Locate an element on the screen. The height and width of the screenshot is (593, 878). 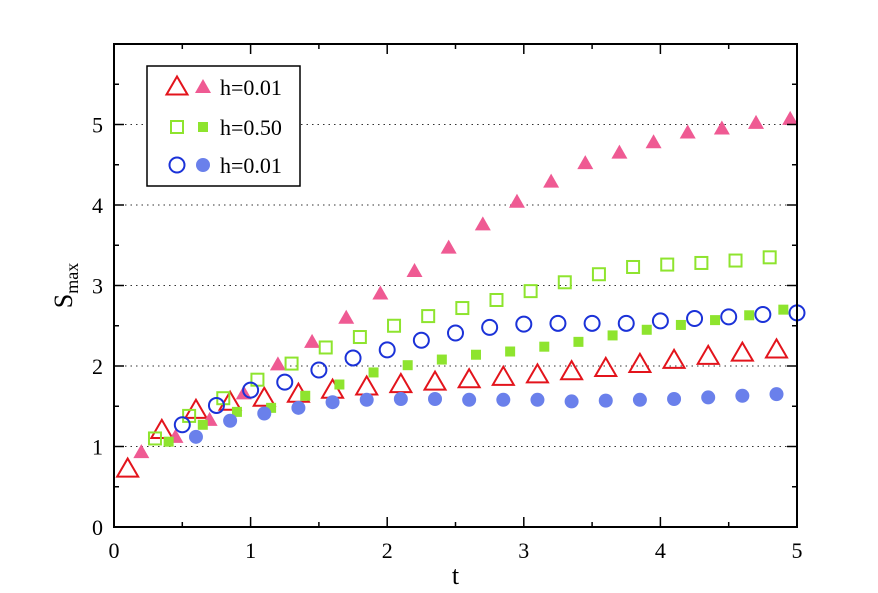
legend-entry-2: h=0.50 is located at coordinates (226, 127).